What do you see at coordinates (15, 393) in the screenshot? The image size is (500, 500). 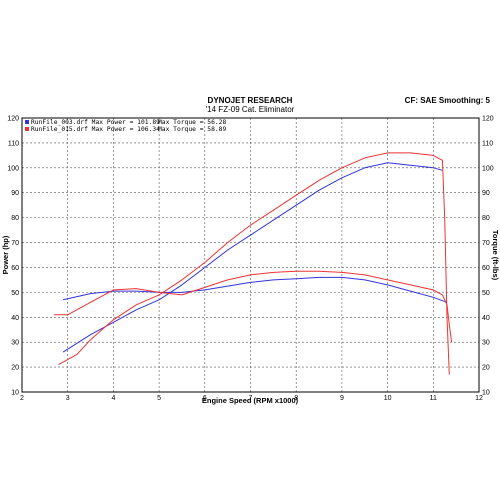 I see `y-tick-label-left: 10` at bounding box center [15, 393].